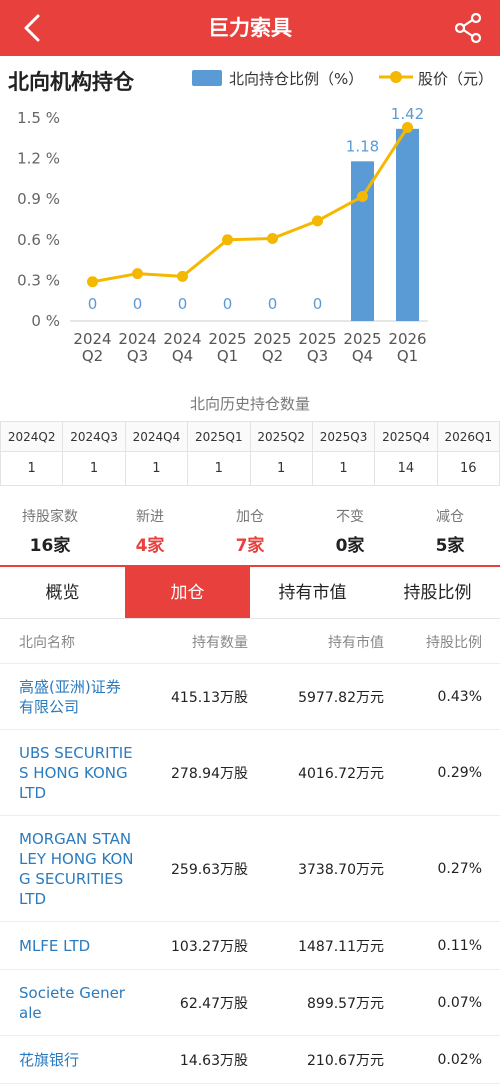 This screenshot has width=500, height=1084. What do you see at coordinates (250, 546) in the screenshot?
I see `stat-value: 7家` at bounding box center [250, 546].